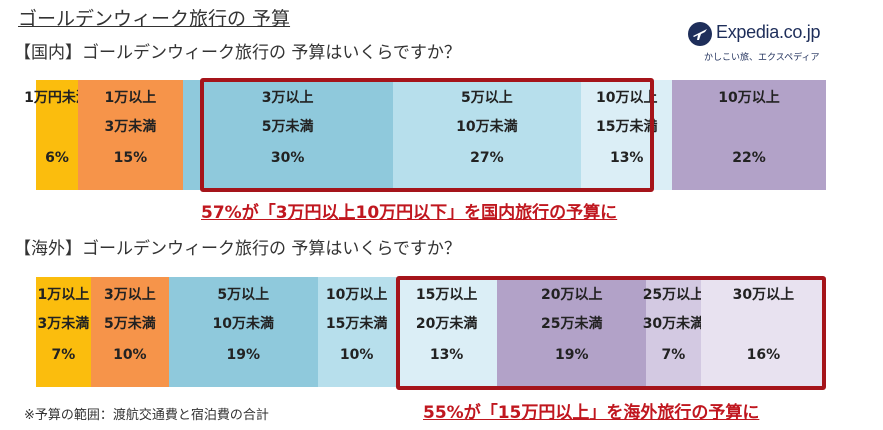  What do you see at coordinates (487, 158) in the screenshot?
I see `segment-percent-label: 27%` at bounding box center [487, 158].